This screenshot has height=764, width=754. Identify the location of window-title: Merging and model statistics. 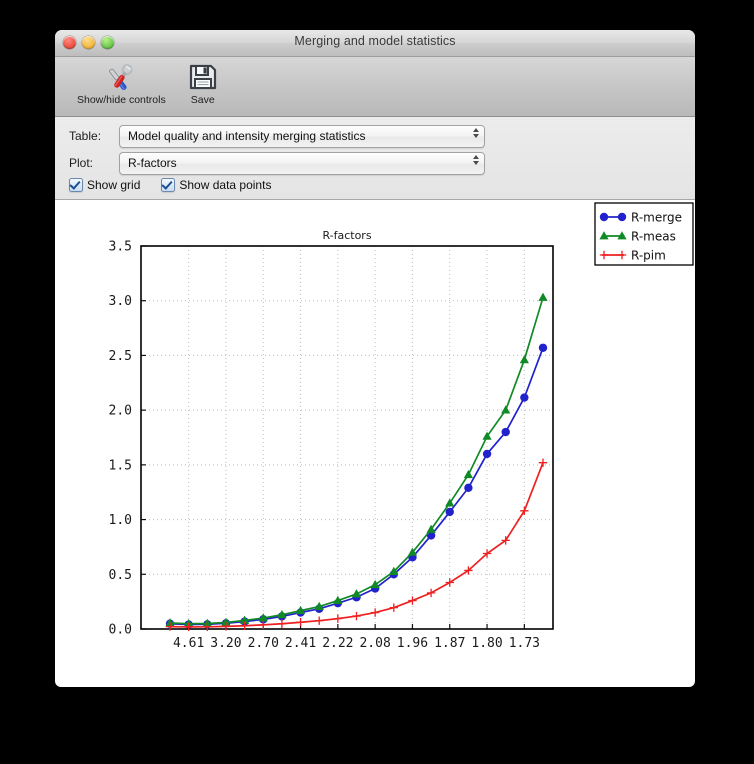
(375, 41).